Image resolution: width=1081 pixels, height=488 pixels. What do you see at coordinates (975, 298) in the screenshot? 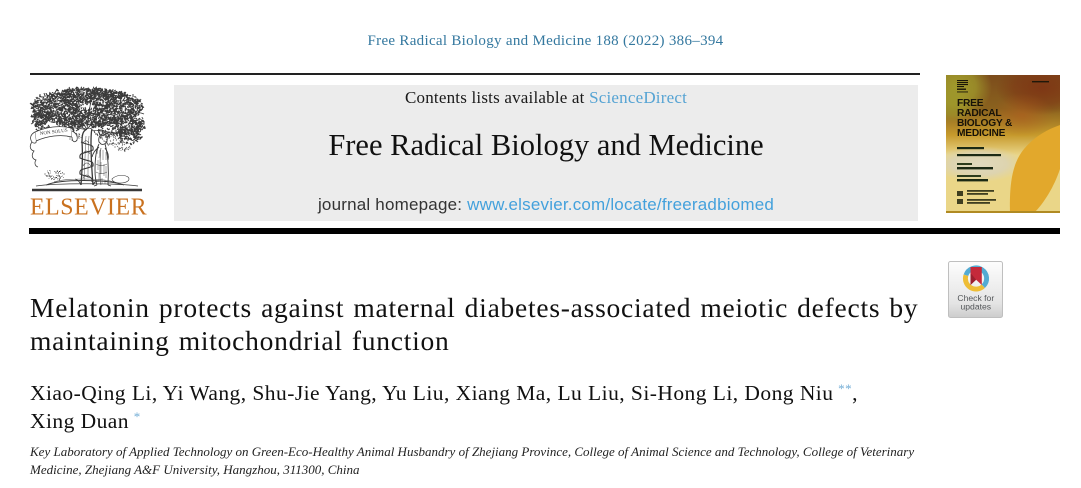
I see `svg-text: Check for` at bounding box center [975, 298].